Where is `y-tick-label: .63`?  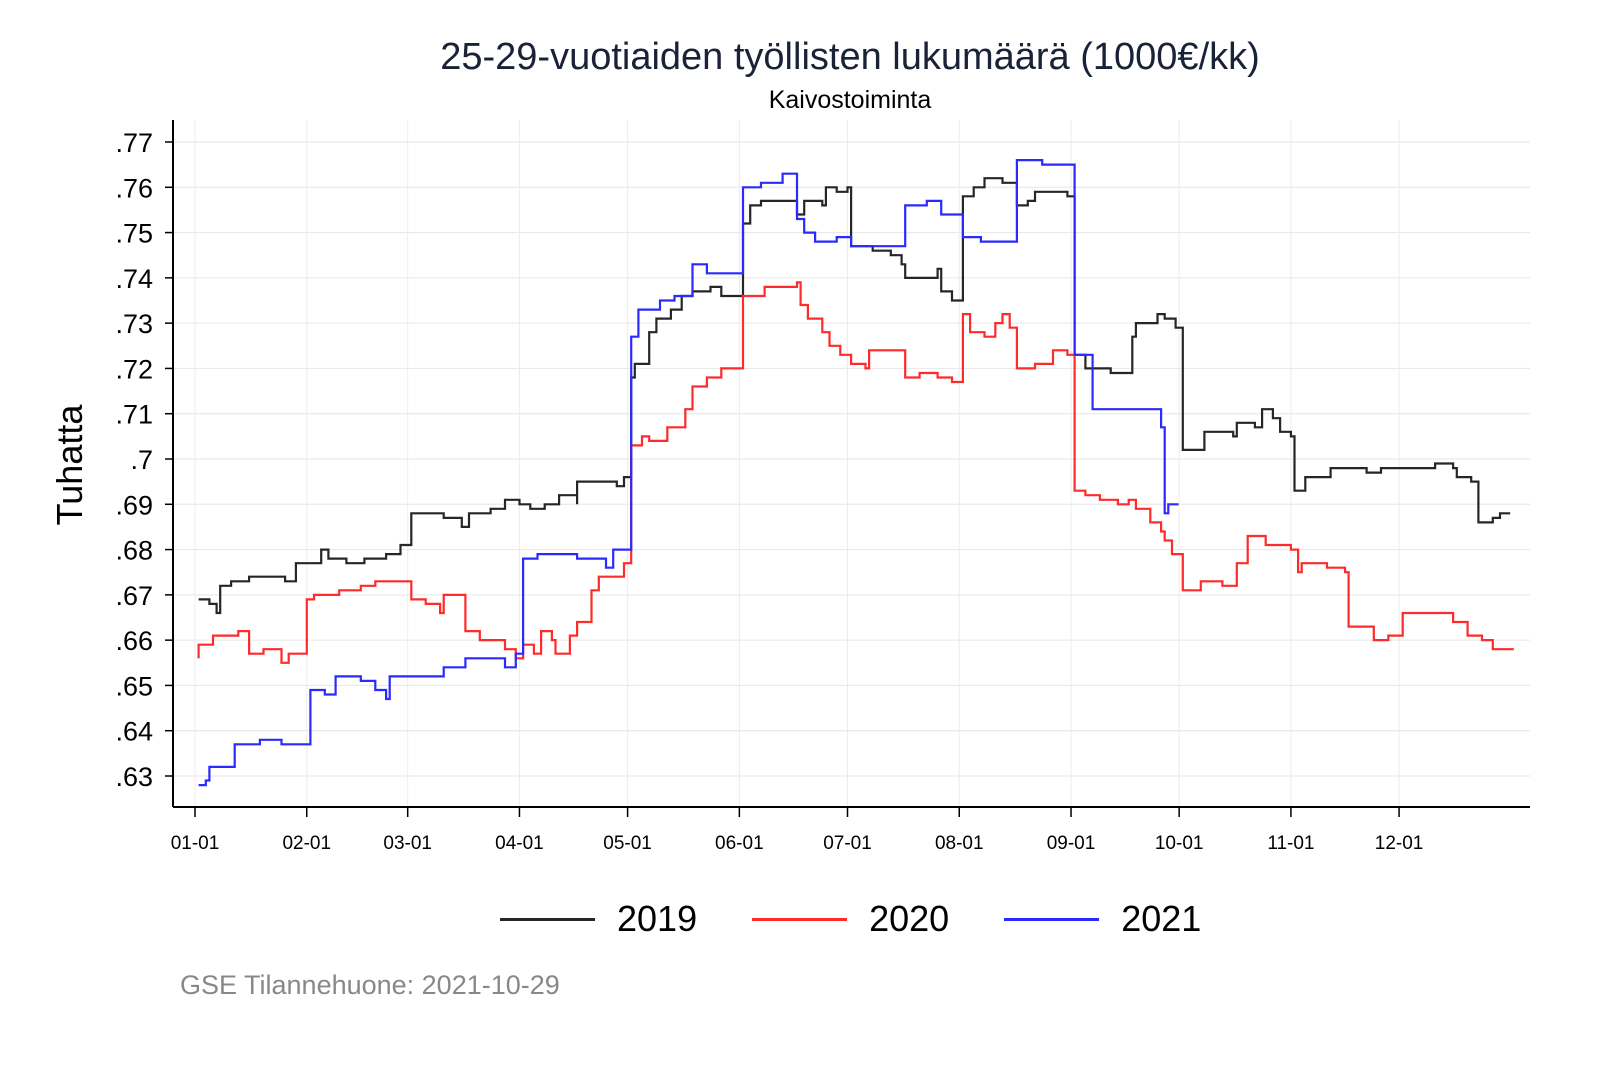 y-tick-label: .63 is located at coordinates (134, 777).